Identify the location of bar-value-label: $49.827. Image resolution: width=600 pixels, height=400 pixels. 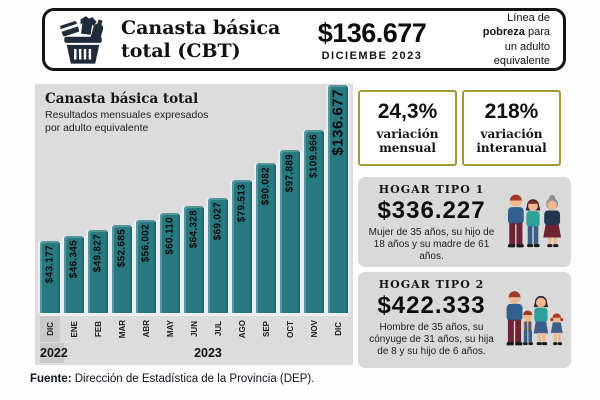
(98, 253).